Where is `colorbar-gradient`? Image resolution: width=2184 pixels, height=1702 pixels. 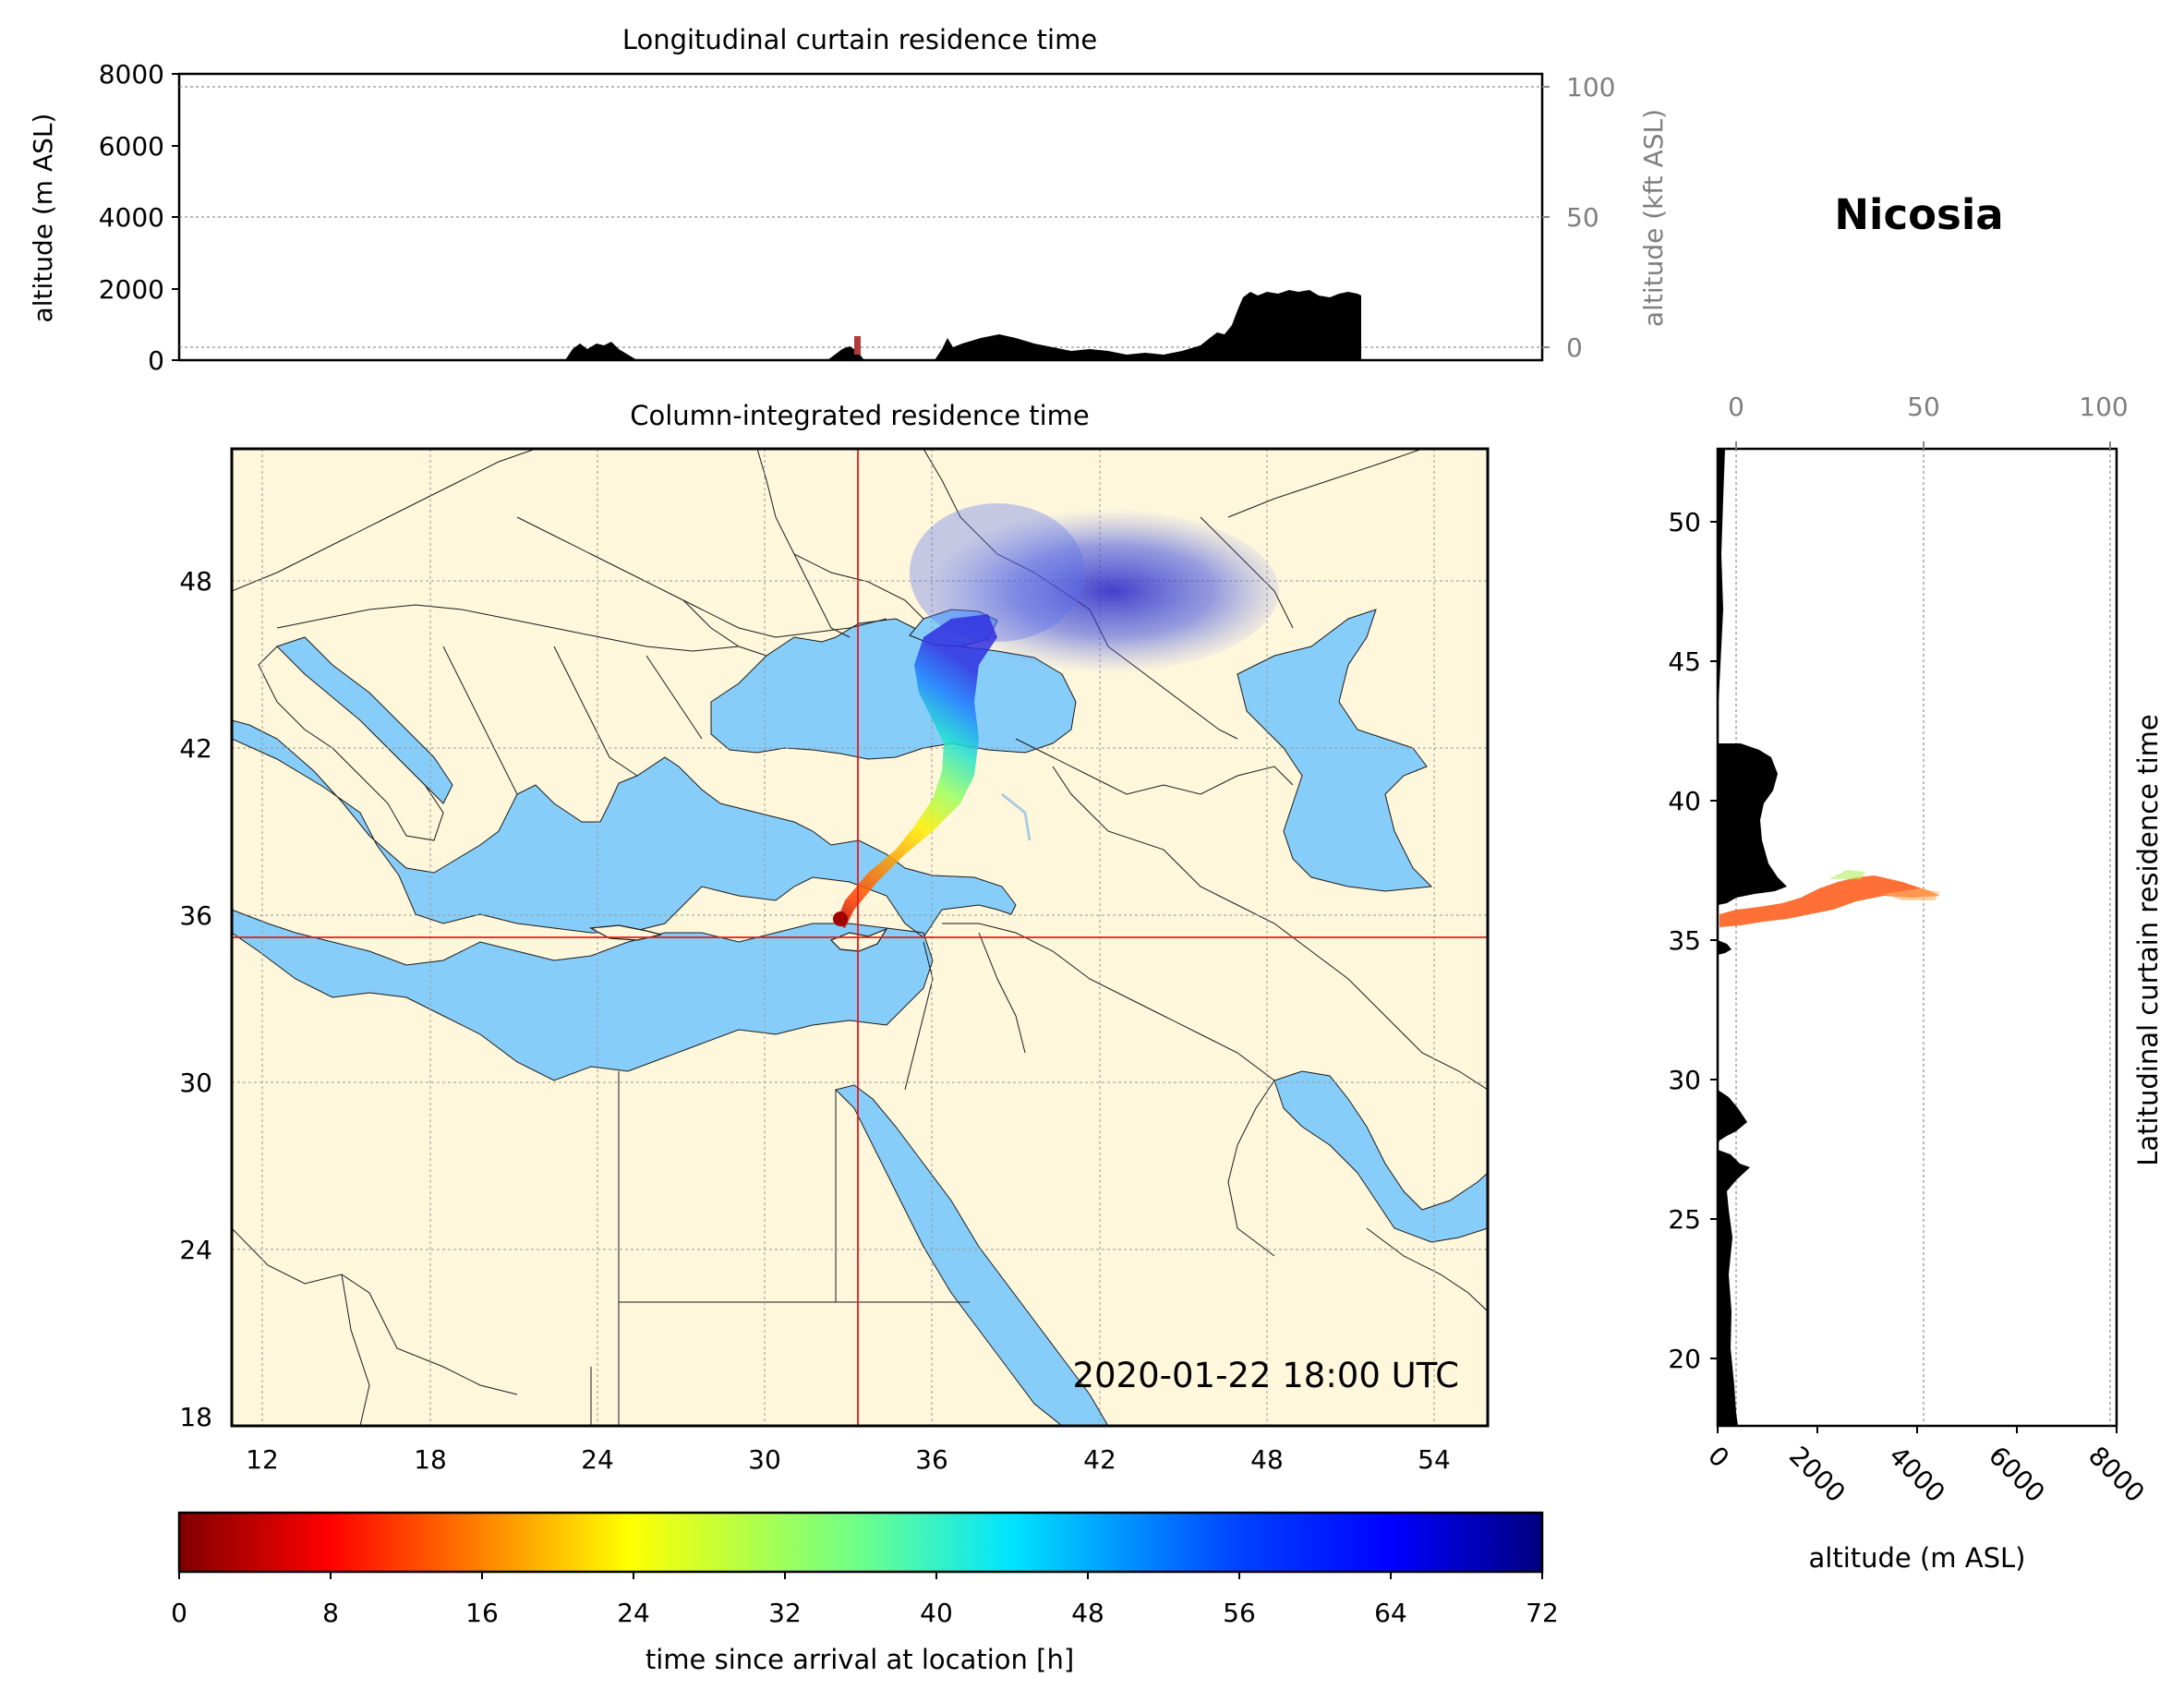 colorbar-gradient is located at coordinates (860, 1542).